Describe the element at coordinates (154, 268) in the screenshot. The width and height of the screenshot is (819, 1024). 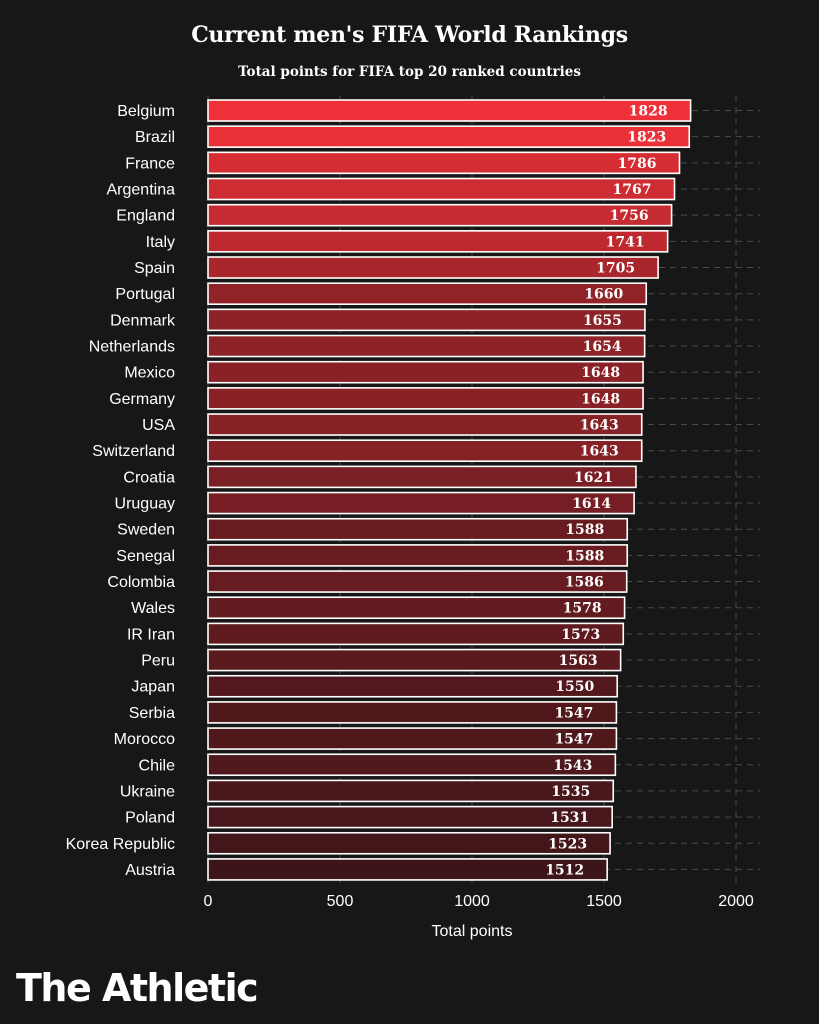
I see `category-label: Spain` at that location.